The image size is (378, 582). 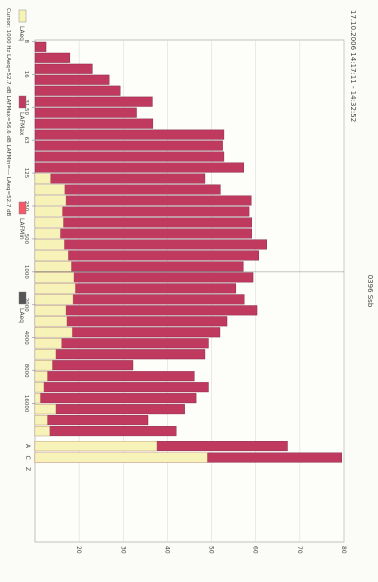 I want to click on x-tick-label: 125, so click(x=26, y=173).